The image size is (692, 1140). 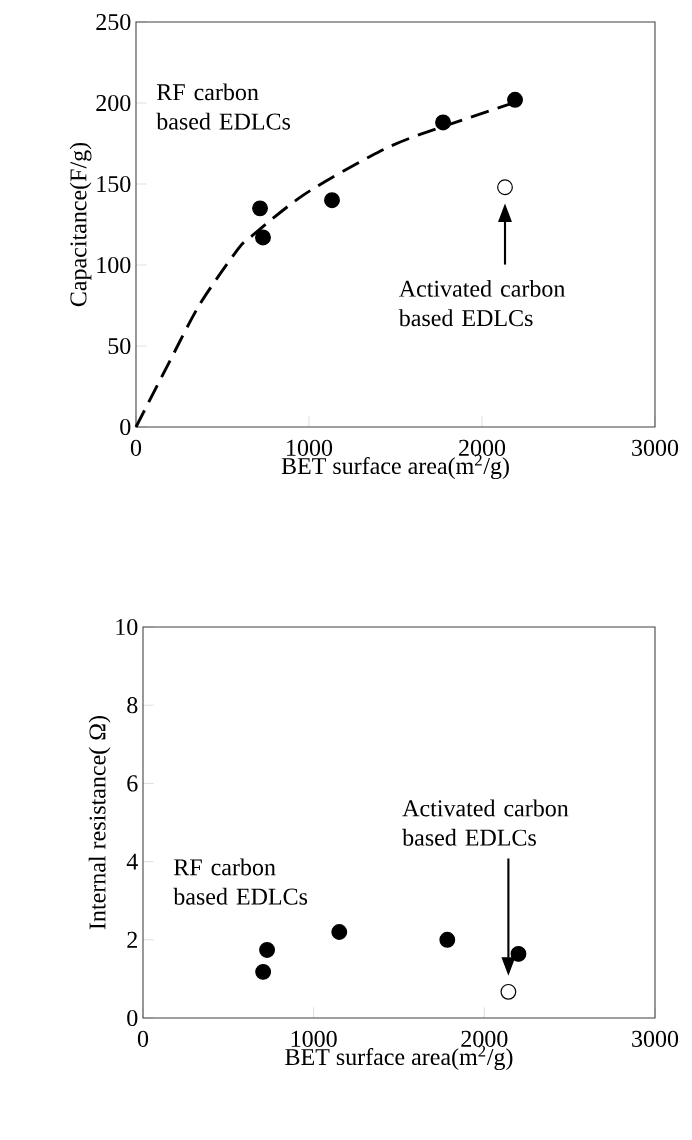 What do you see at coordinates (99, 823) in the screenshot?
I see `y-axis-title: Internal resistance( Ω)` at bounding box center [99, 823].